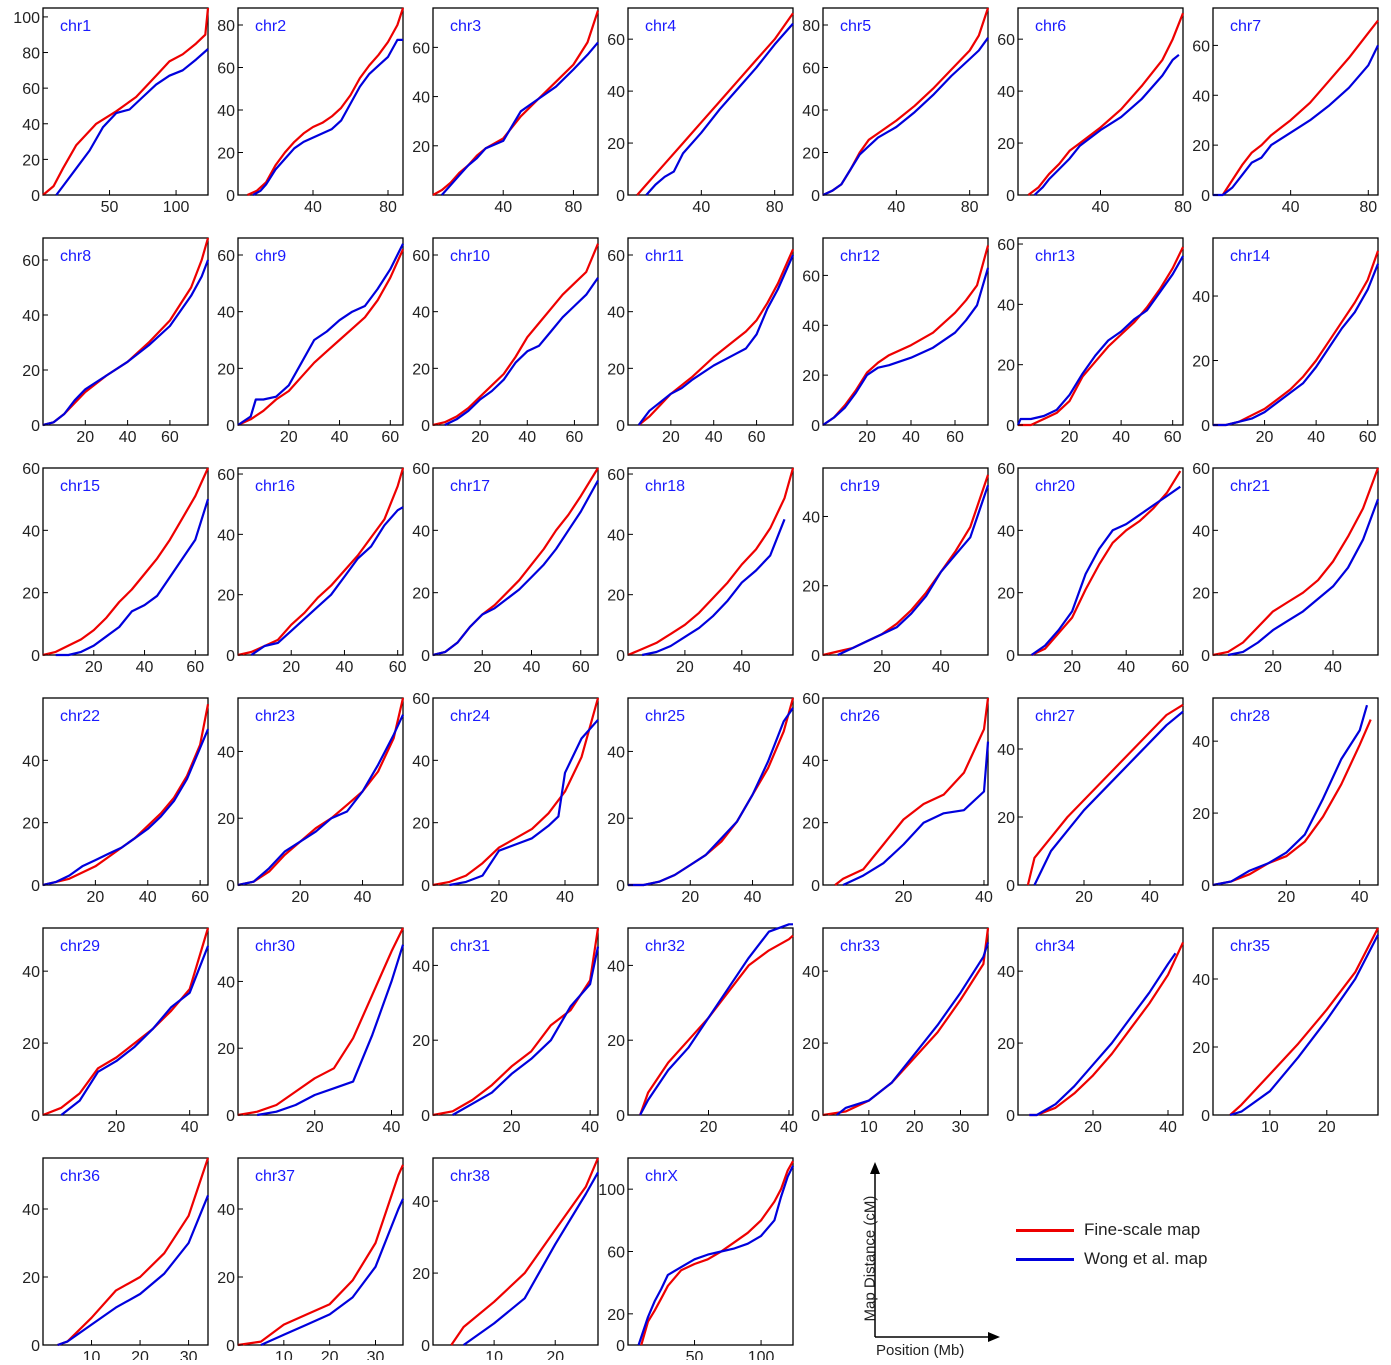 The width and height of the screenshot is (1391, 1365). What do you see at coordinates (1250, 486) in the screenshot?
I see `chromosome-label: chr21` at bounding box center [1250, 486].